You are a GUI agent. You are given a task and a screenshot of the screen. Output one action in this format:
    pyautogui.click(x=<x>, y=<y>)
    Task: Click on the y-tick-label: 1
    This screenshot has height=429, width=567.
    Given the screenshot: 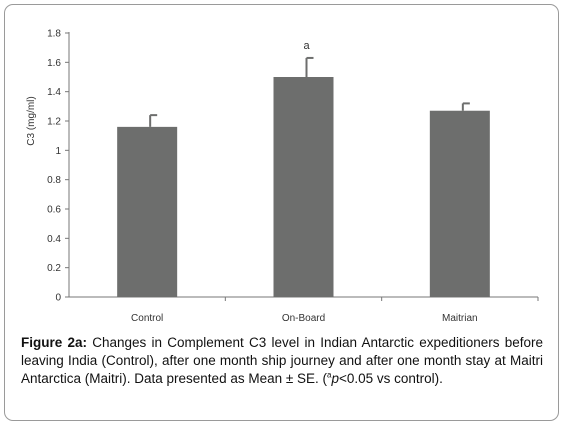 What is the action you would take?
    pyautogui.click(x=58, y=151)
    